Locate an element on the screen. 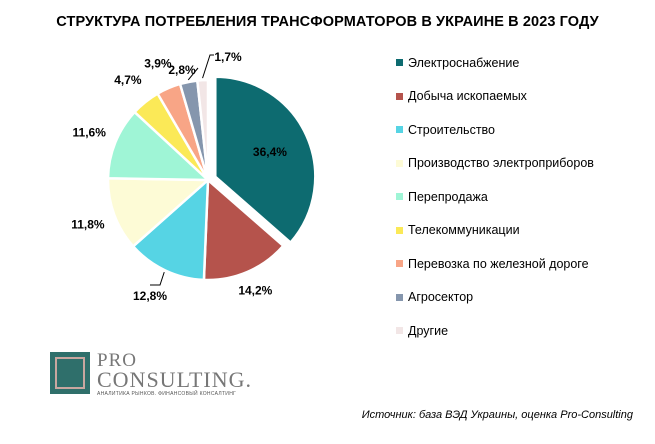  legend-item-7: Перевозка по железной дороге is located at coordinates (523, 264).